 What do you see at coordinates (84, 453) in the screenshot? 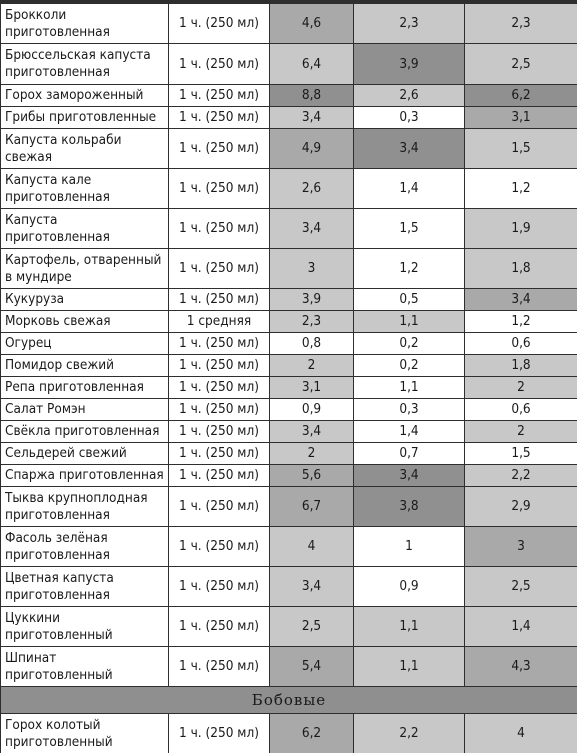
I see `food-name-cell: Сельдерей свежий` at bounding box center [84, 453].